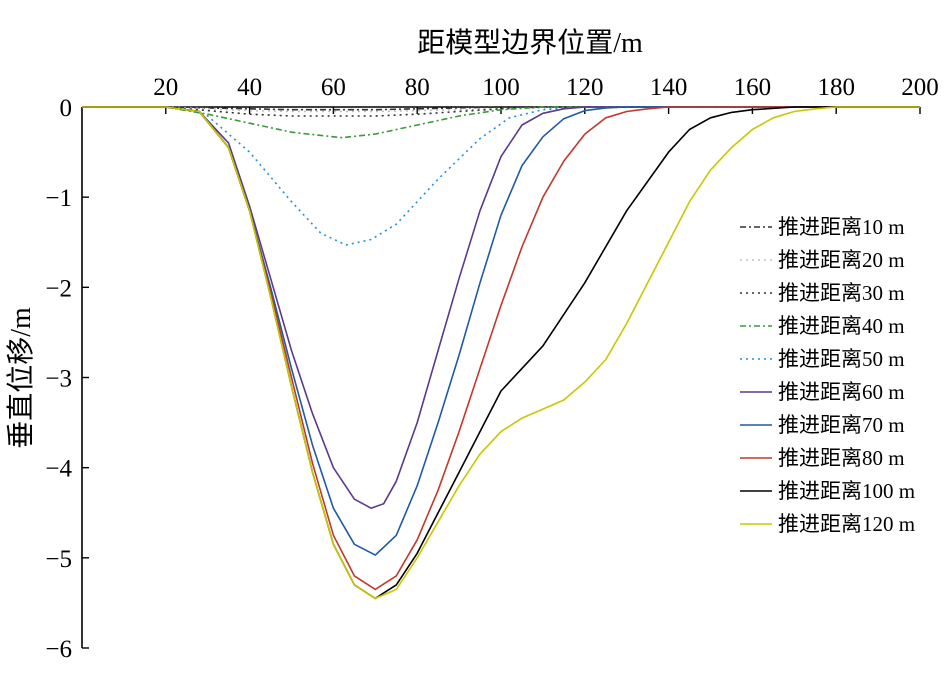 This screenshot has height=679, width=946. Describe the element at coordinates (585, 87) in the screenshot. I see `x-tick-label: 120` at that location.